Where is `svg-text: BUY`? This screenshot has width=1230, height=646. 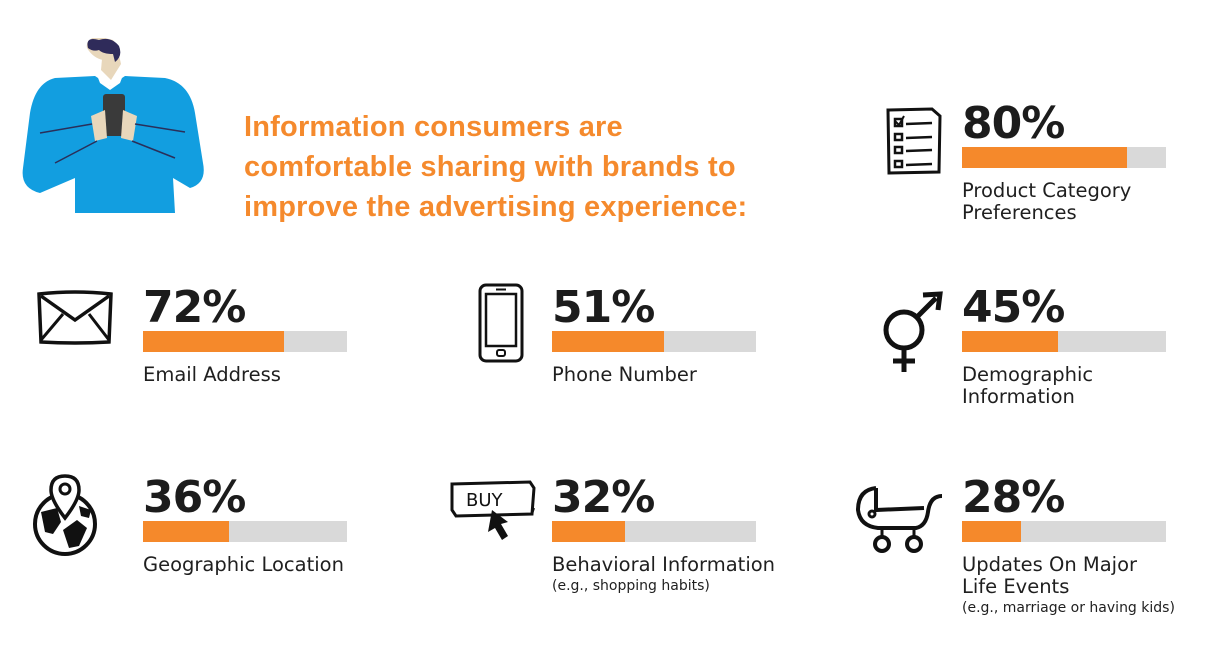 svg-text: BUY is located at coordinates (485, 500).